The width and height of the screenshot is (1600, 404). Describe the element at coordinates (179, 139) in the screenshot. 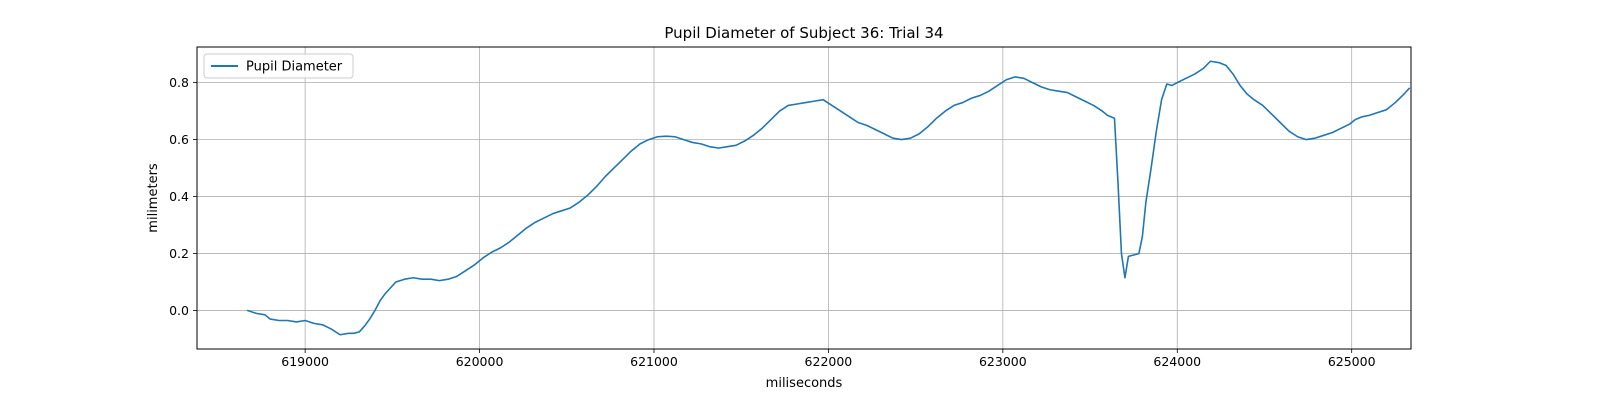

I see `y-tick-label: 0.6` at that location.